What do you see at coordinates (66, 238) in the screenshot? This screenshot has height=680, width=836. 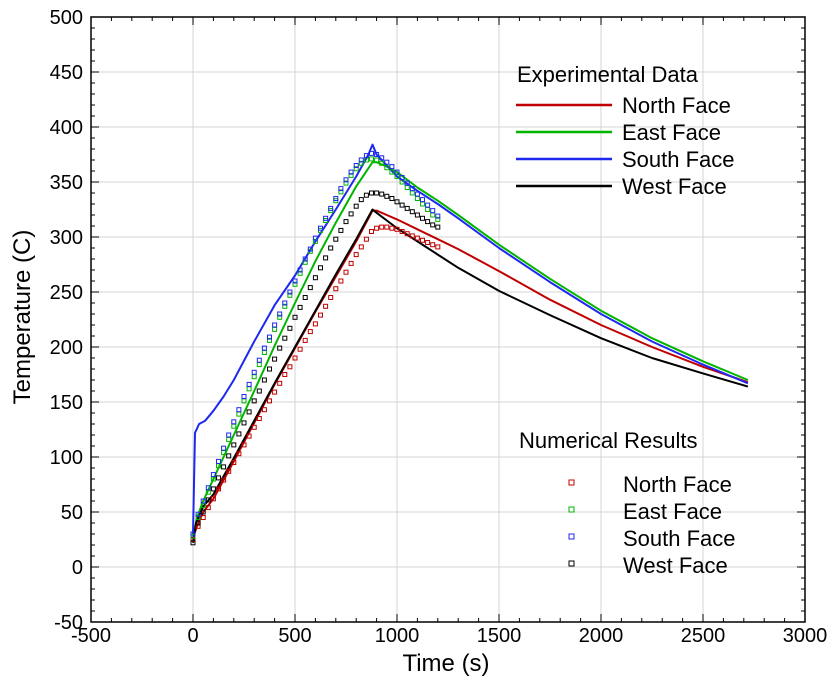 I see `y-tick-label: 300` at bounding box center [66, 238].